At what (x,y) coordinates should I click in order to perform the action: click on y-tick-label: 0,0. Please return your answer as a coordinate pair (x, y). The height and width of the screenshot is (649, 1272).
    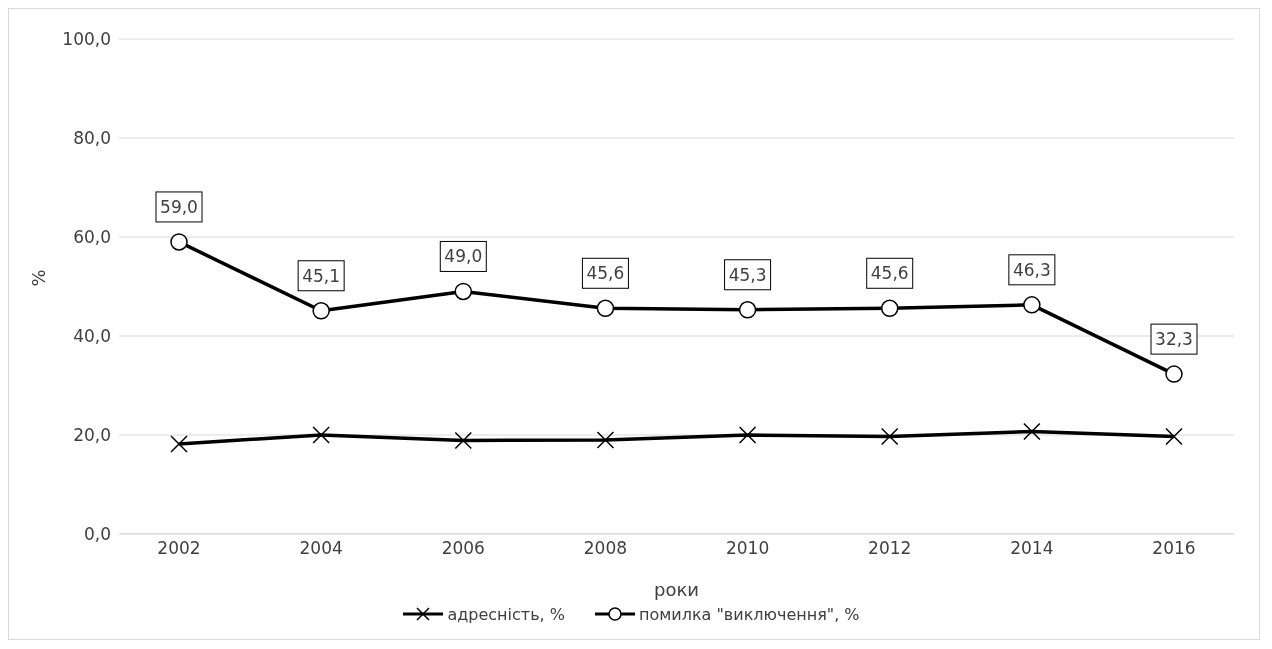
    Looking at the image, I should click on (97, 534).